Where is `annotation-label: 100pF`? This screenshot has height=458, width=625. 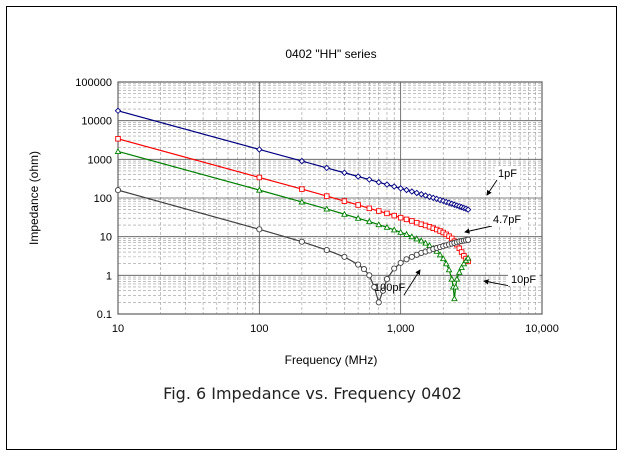
annotation-label: 100pF is located at coordinates (389, 288).